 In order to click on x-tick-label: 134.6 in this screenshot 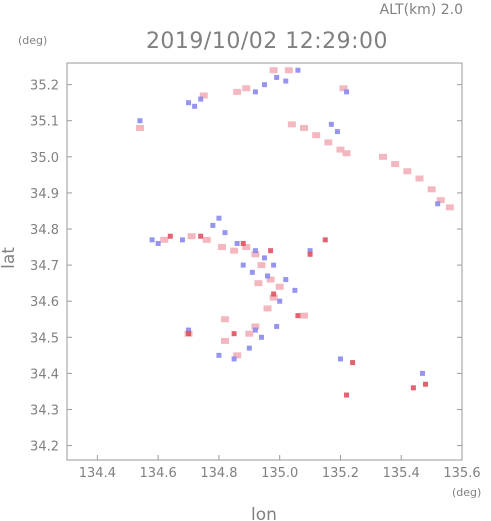, I will do `click(158, 473)`.